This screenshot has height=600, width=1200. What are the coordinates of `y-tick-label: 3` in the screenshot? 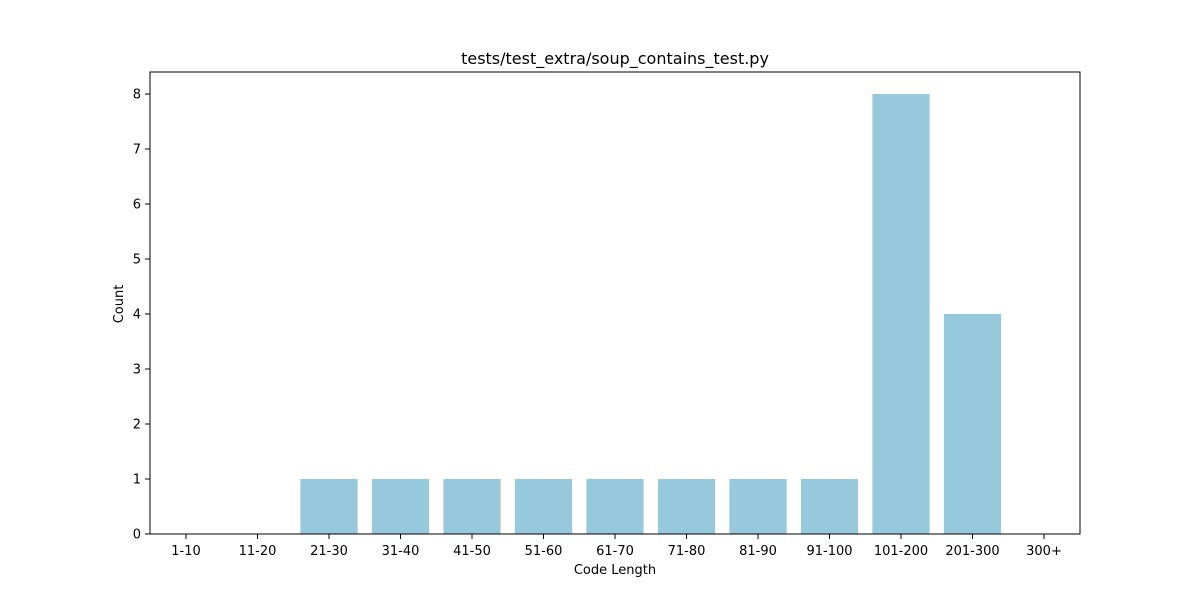 It's located at (137, 370).